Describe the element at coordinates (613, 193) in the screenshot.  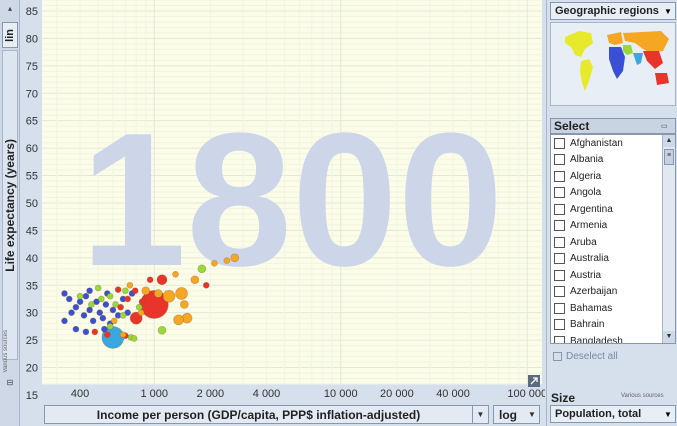
I see `country-list-item: Angola` at that location.